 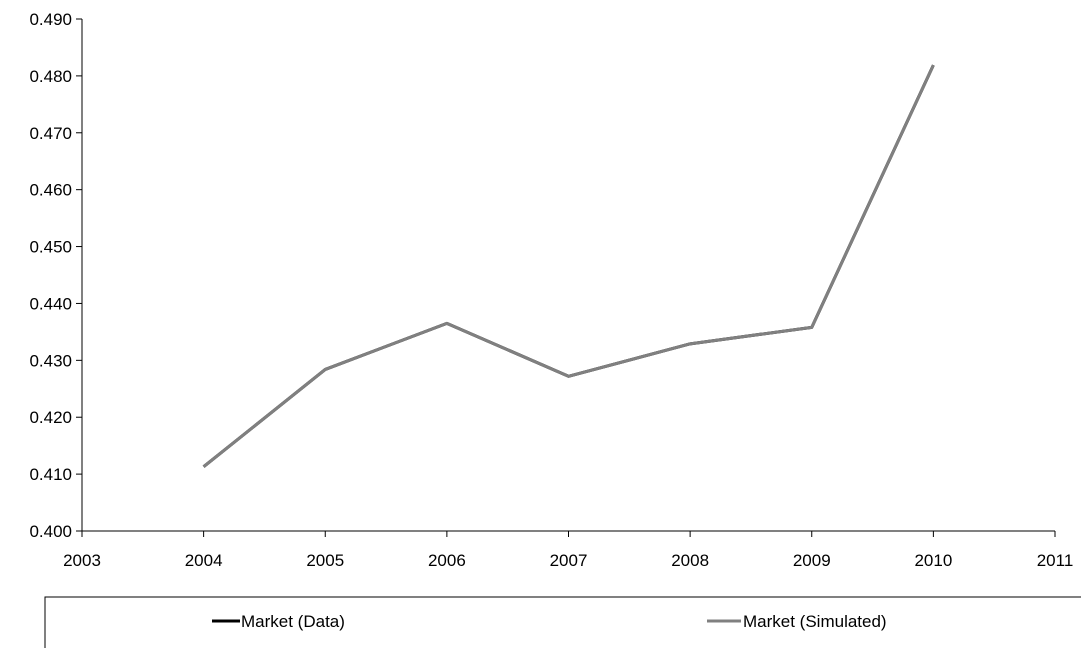 What do you see at coordinates (933, 560) in the screenshot?
I see `x-tick-label: 2010` at bounding box center [933, 560].